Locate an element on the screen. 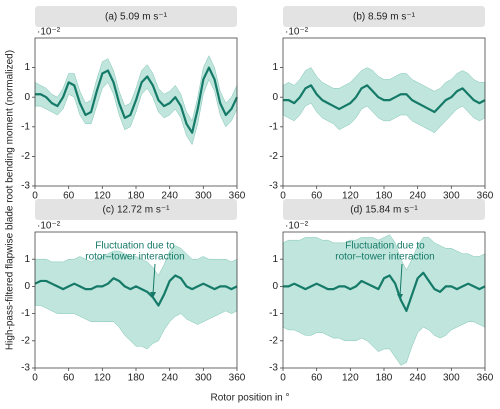 This screenshot has height=409, width=500. panel-title: (b) 8.59 m s⁻¹ is located at coordinates (384, 17).